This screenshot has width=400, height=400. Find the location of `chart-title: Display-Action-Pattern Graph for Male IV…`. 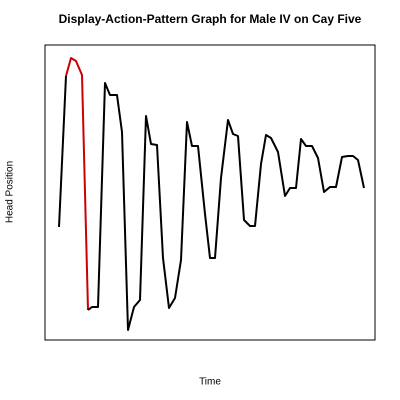

chart-title: Display-Action-Pattern Graph for Male IV… is located at coordinates (210, 19).